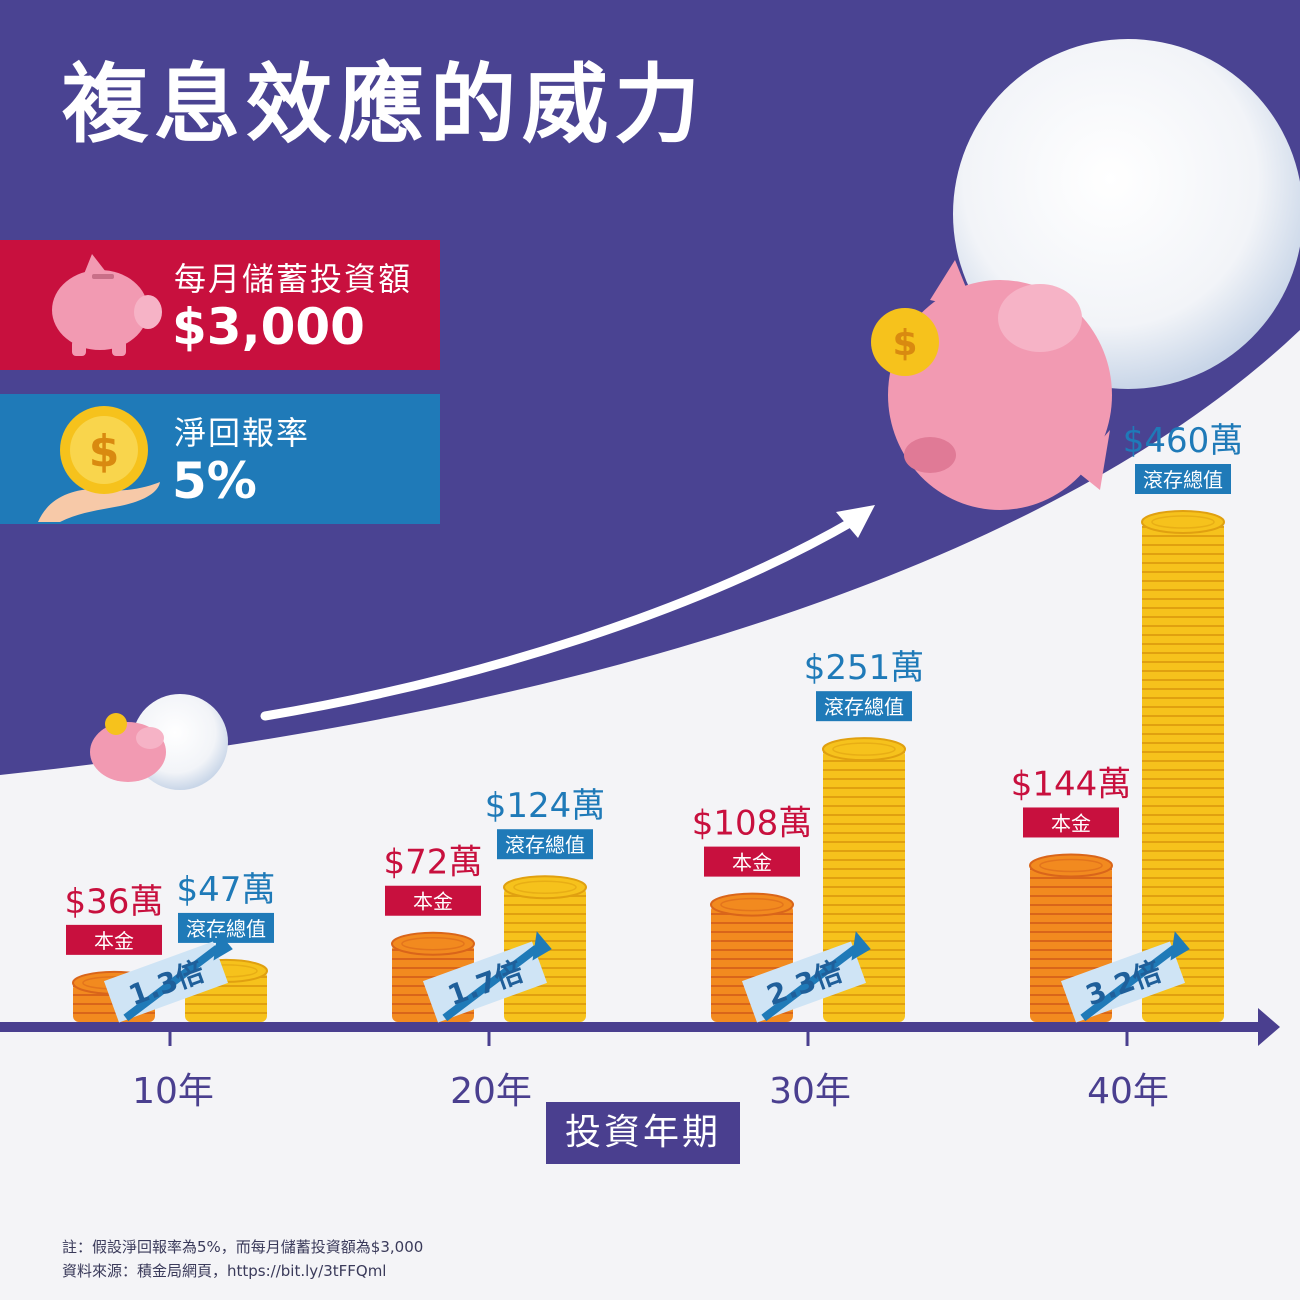  I want to click on total-value-label: $251萬, so click(864, 668).